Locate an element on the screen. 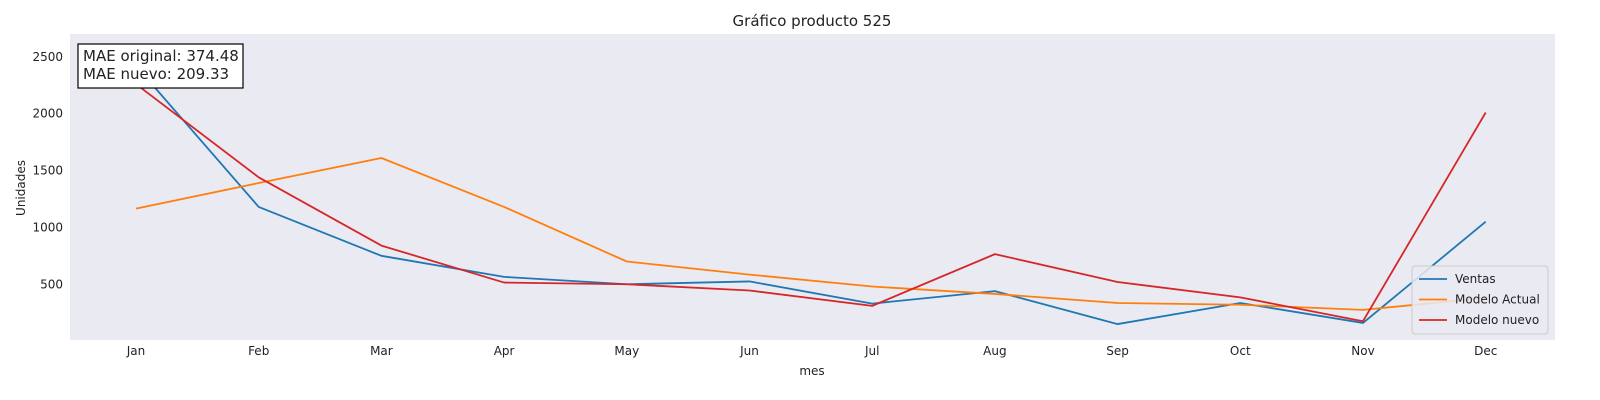 The width and height of the screenshot is (1600, 400). legend: Ventas Modelo Actual Modelo nuevo is located at coordinates (1480, 300).